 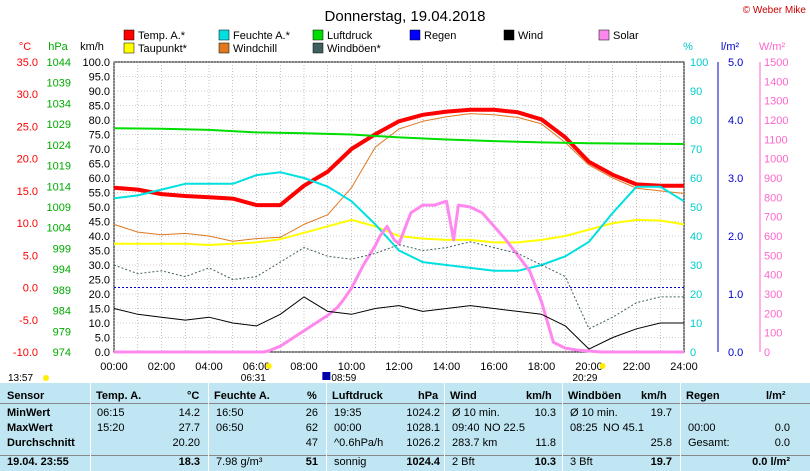 What do you see at coordinates (99, 92) in the screenshot?
I see `tick-label-wind: 90.0` at bounding box center [99, 92].